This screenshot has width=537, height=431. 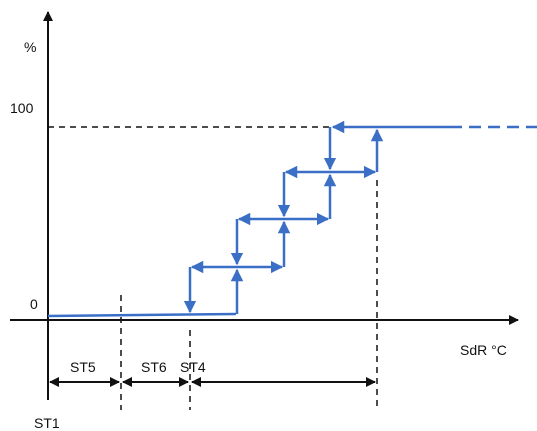 What do you see at coordinates (22, 108) in the screenshot?
I see `y-label: 100` at bounding box center [22, 108].